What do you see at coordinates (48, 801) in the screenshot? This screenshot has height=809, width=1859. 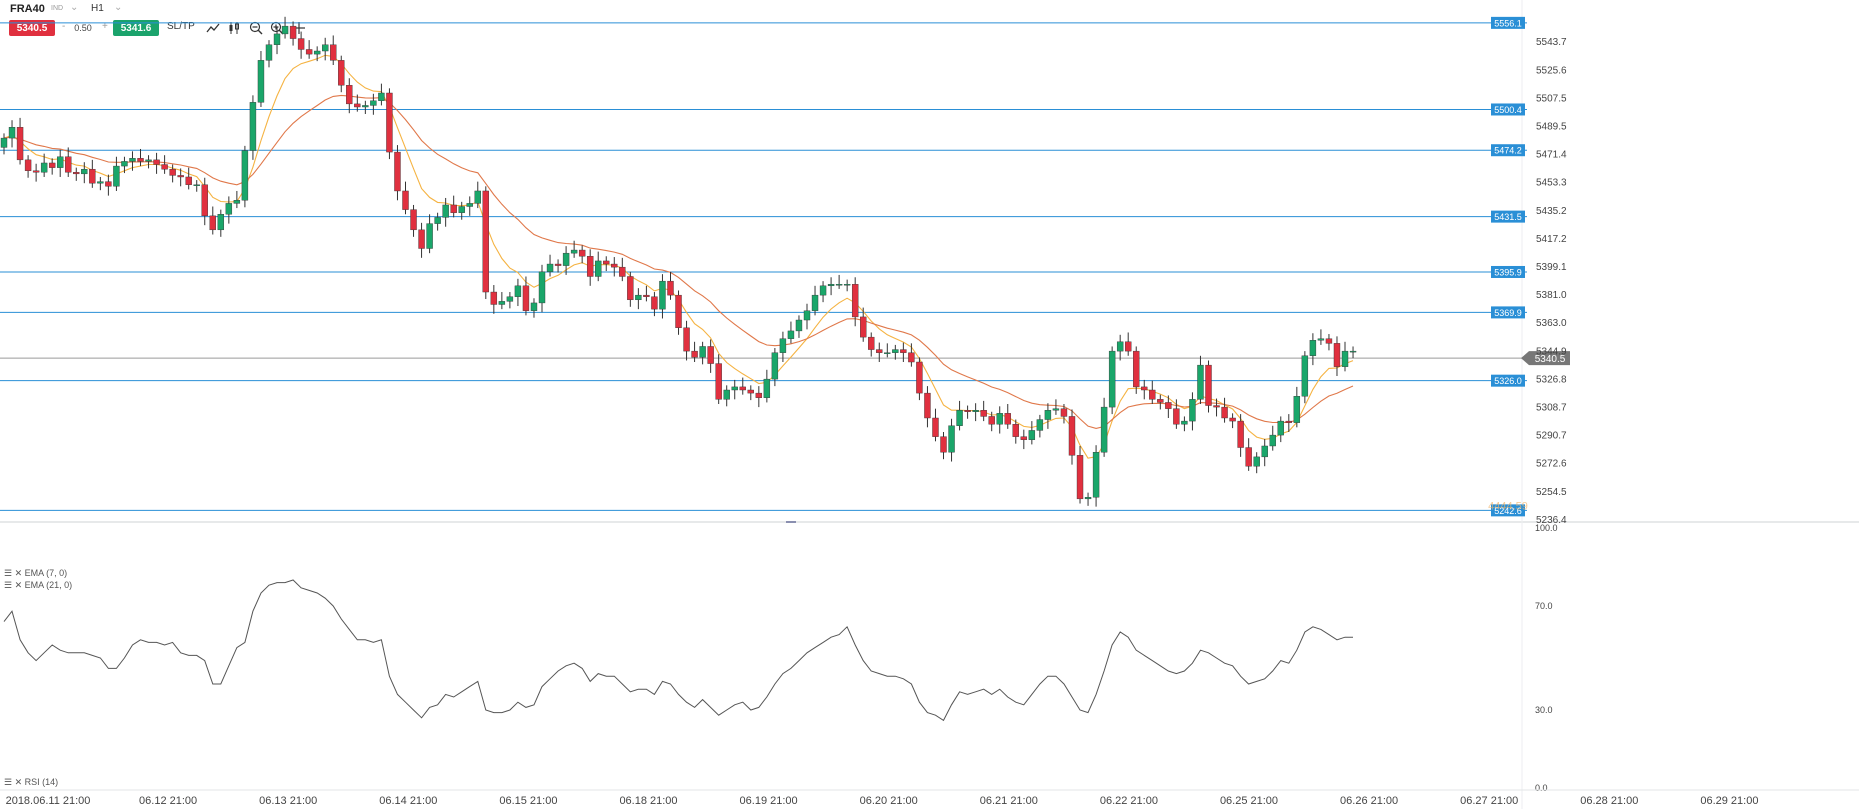 I see `time-tick-label: 2018.06.11 21:00` at bounding box center [48, 801].